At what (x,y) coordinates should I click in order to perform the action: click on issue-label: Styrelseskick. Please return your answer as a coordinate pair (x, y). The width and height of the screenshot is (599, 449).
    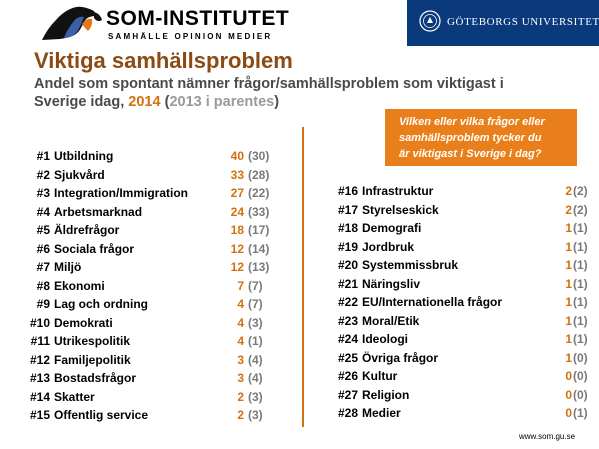
    Looking at the image, I should click on (400, 209).